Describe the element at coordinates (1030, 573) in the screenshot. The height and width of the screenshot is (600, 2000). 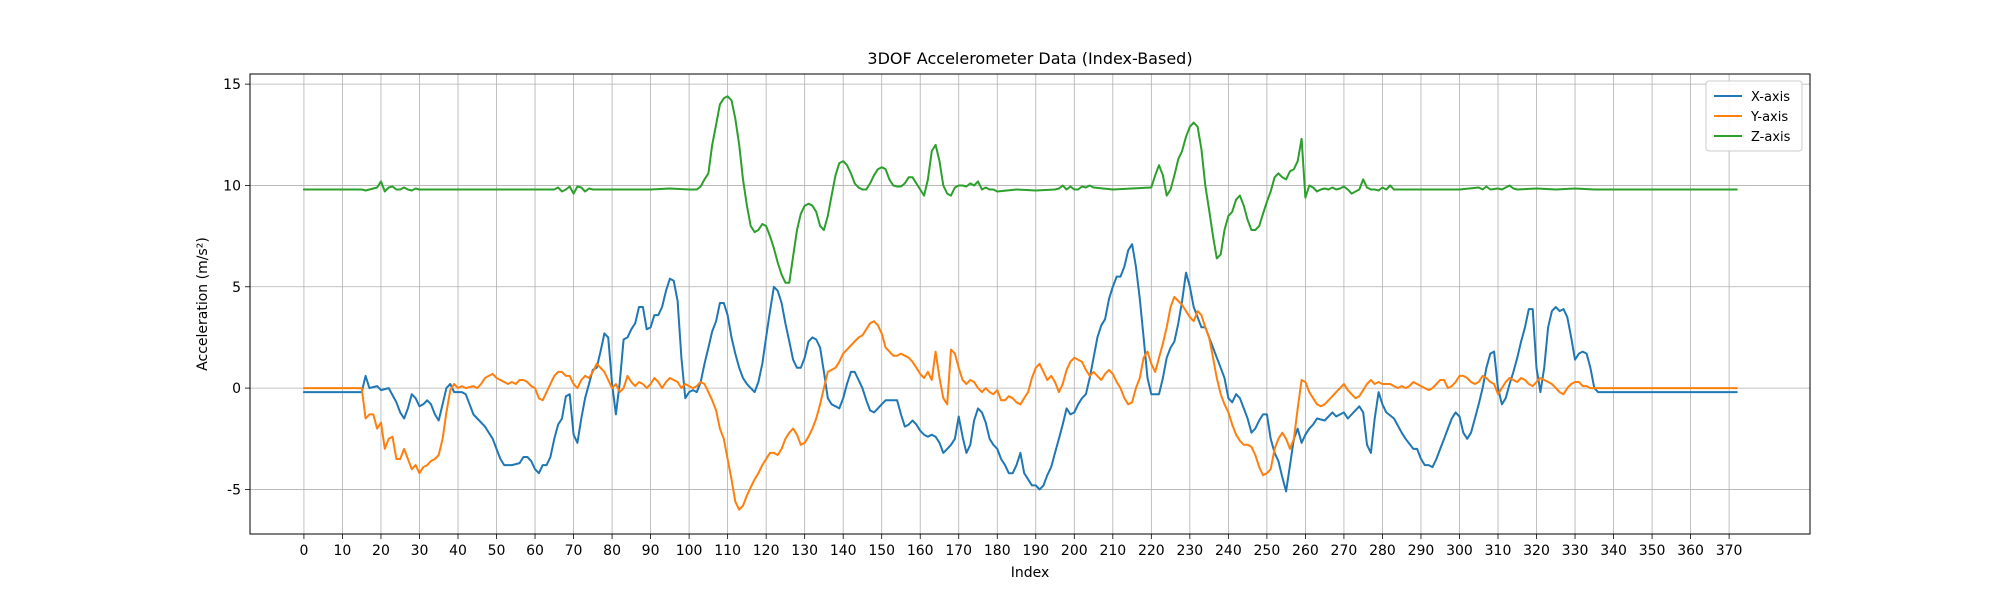
I see `x-axis-label: Index` at that location.